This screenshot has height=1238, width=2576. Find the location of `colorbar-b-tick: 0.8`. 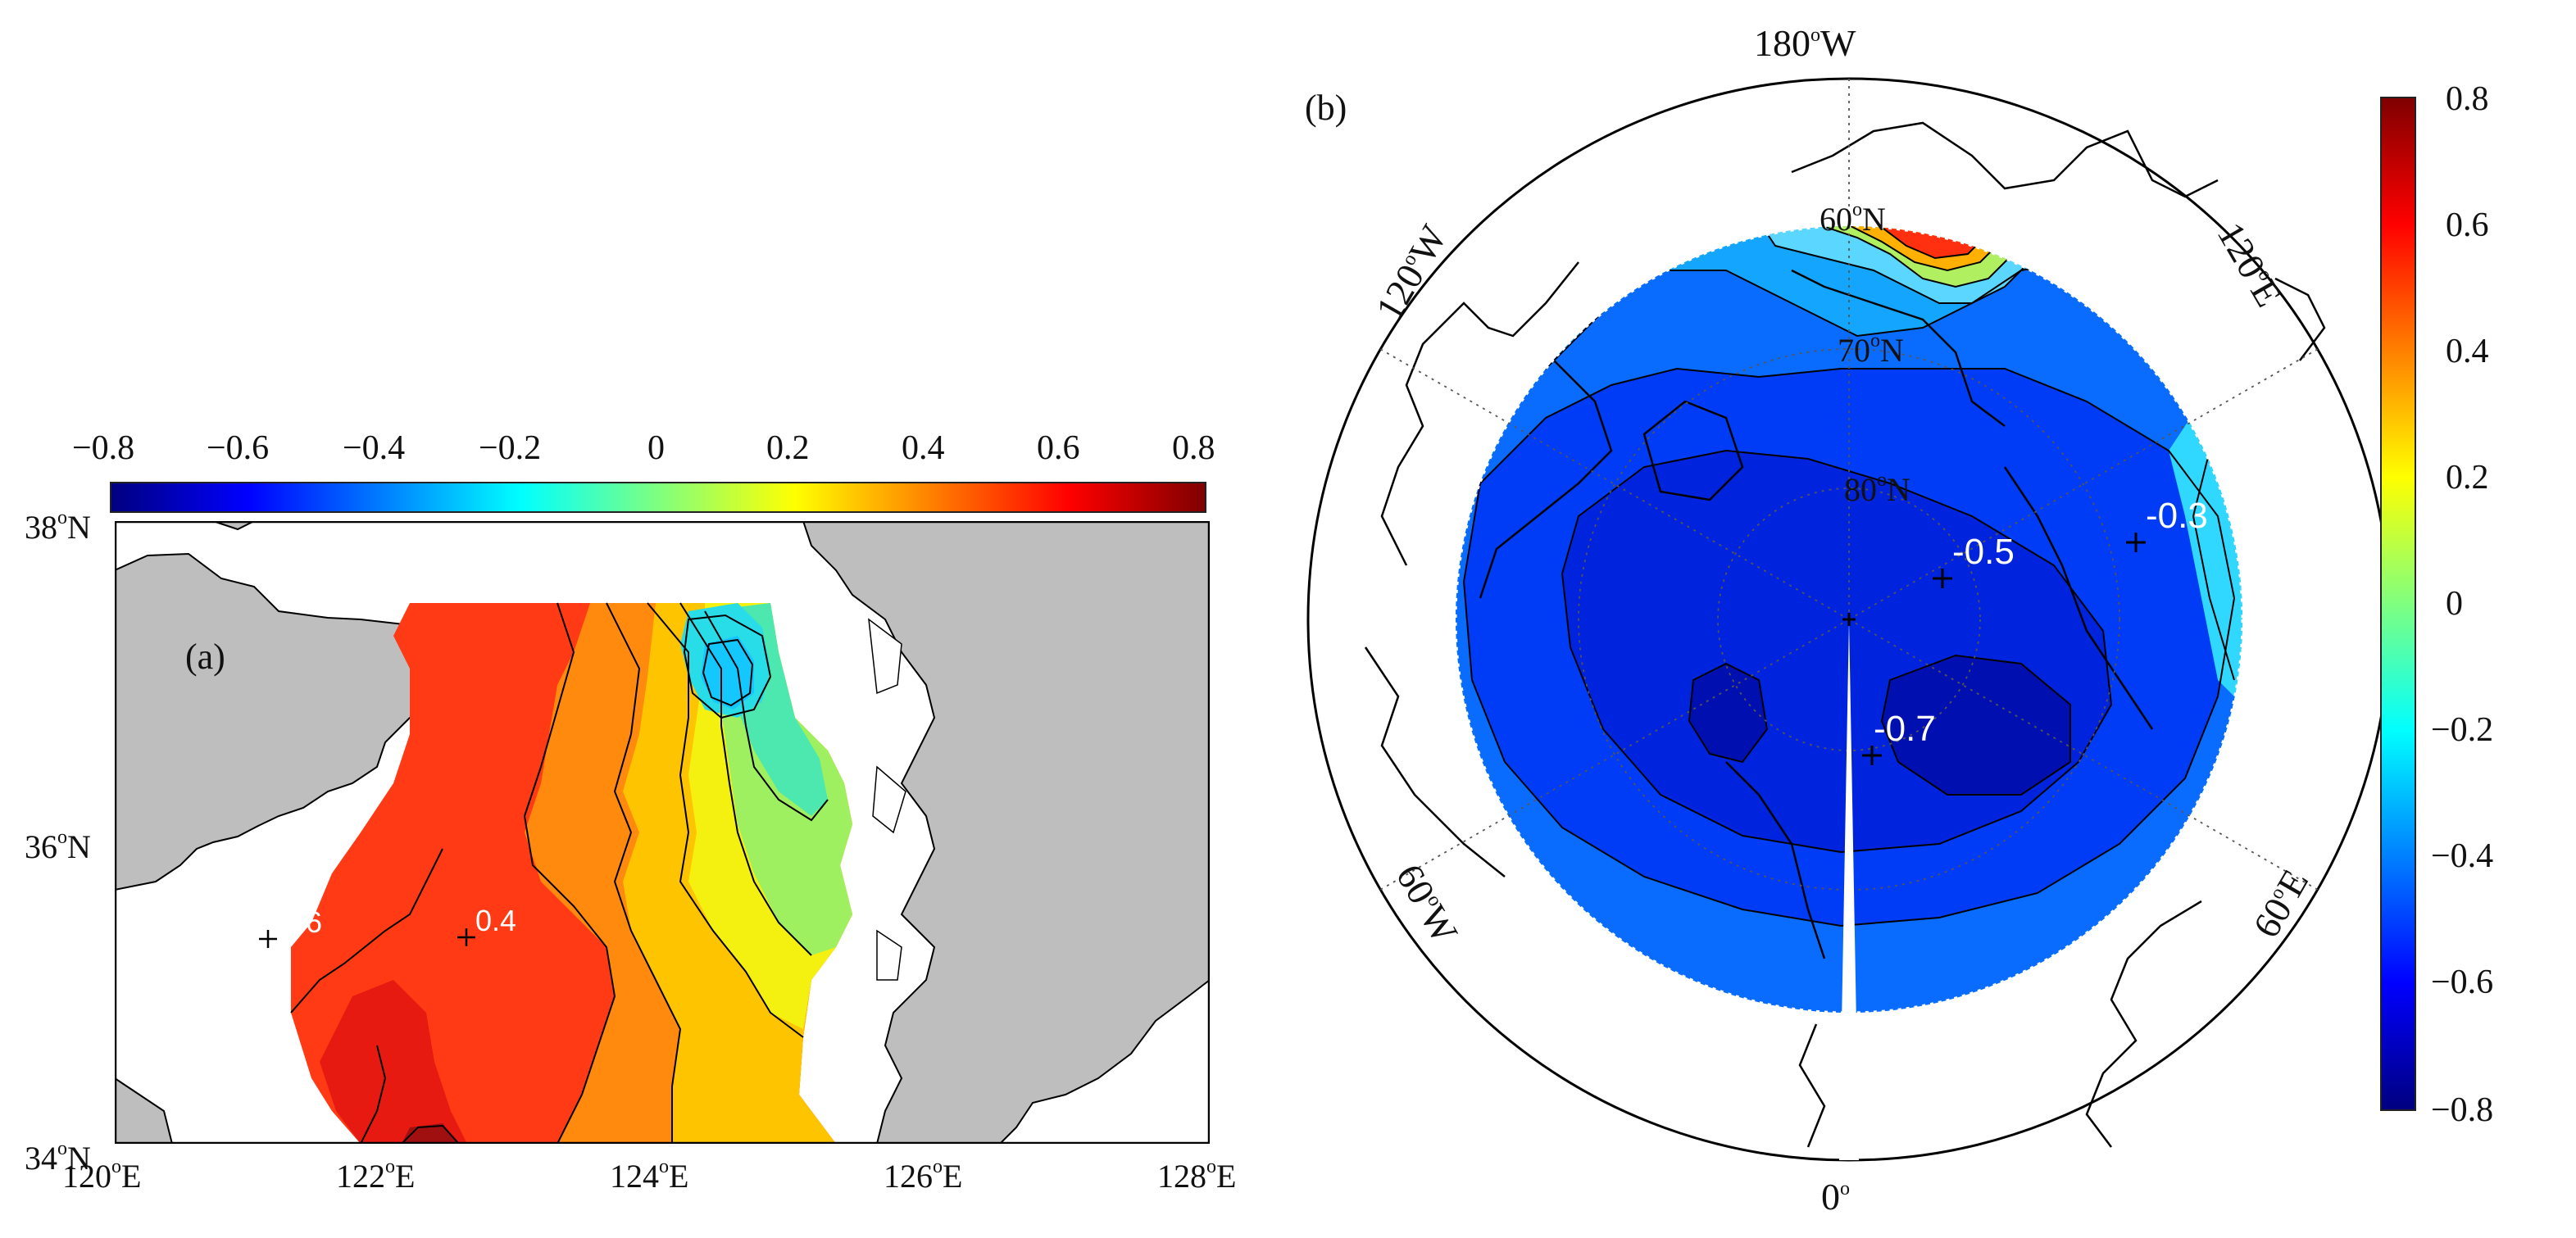

colorbar-b-tick: 0.8 is located at coordinates (2467, 99).